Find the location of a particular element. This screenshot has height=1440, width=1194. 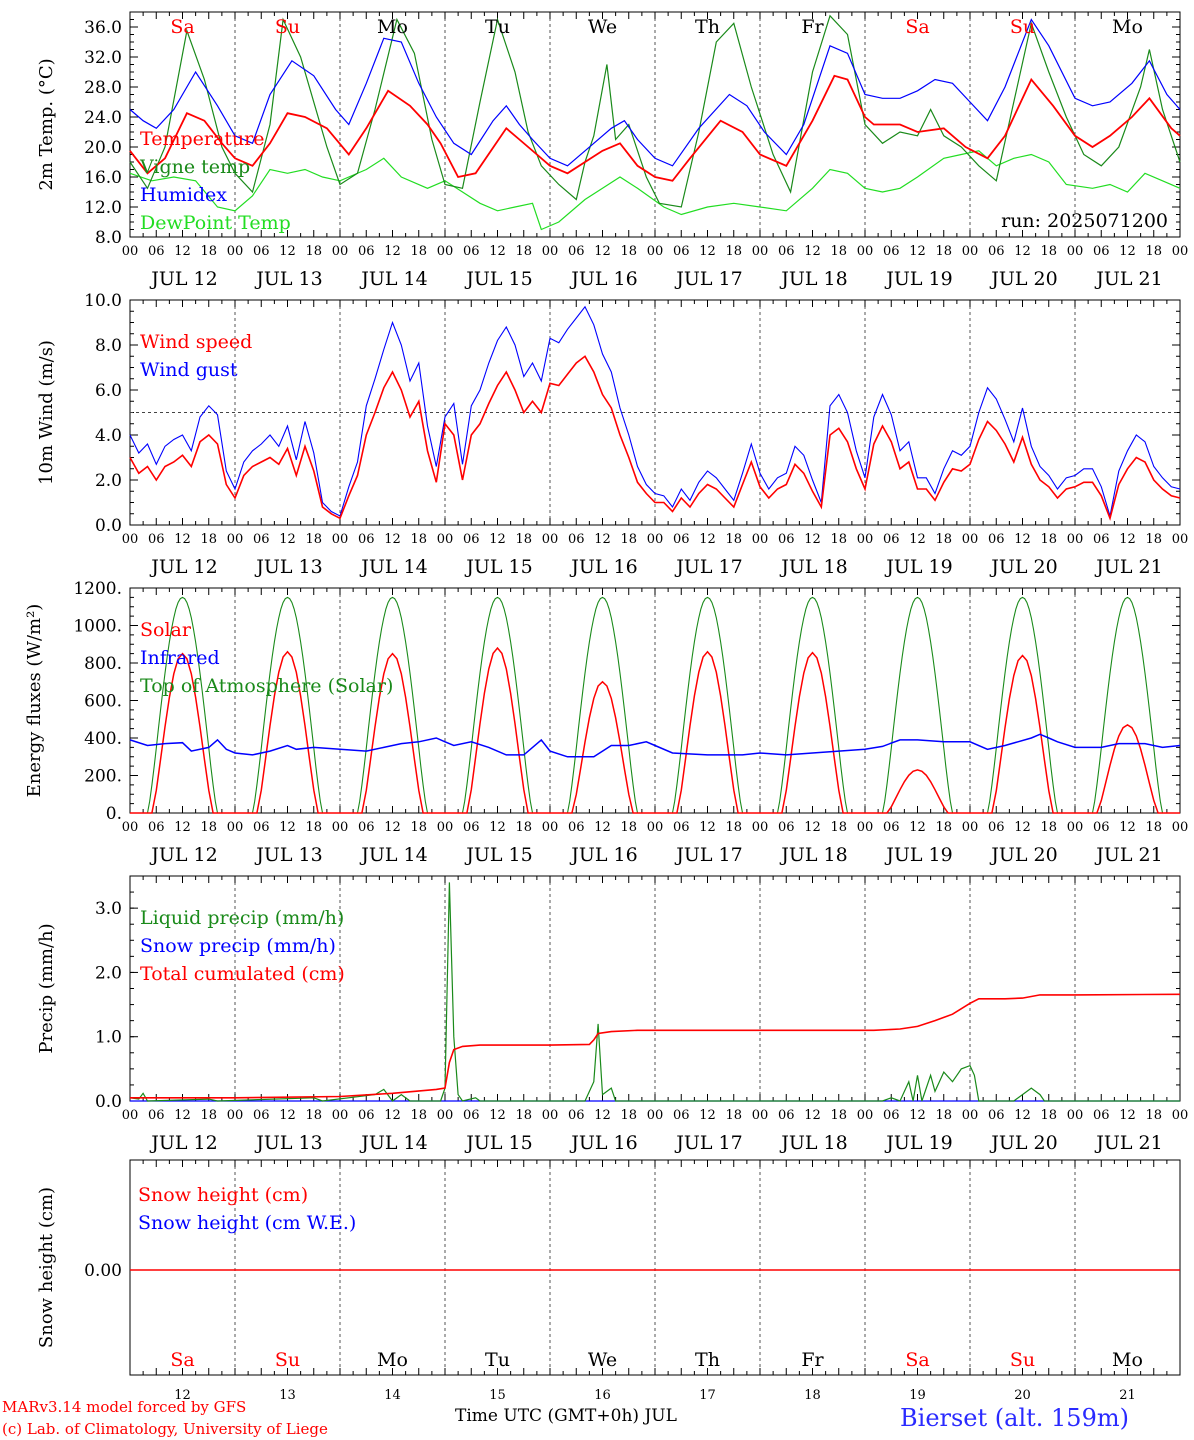

legend-total-cumulated-cm-: Total cumulated (cm) is located at coordinates (242, 974).